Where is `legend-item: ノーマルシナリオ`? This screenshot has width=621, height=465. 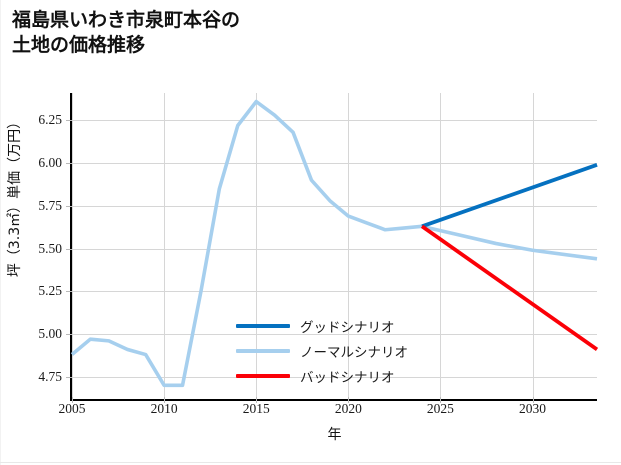 legend-item: ノーマルシナリオ is located at coordinates (341, 350).